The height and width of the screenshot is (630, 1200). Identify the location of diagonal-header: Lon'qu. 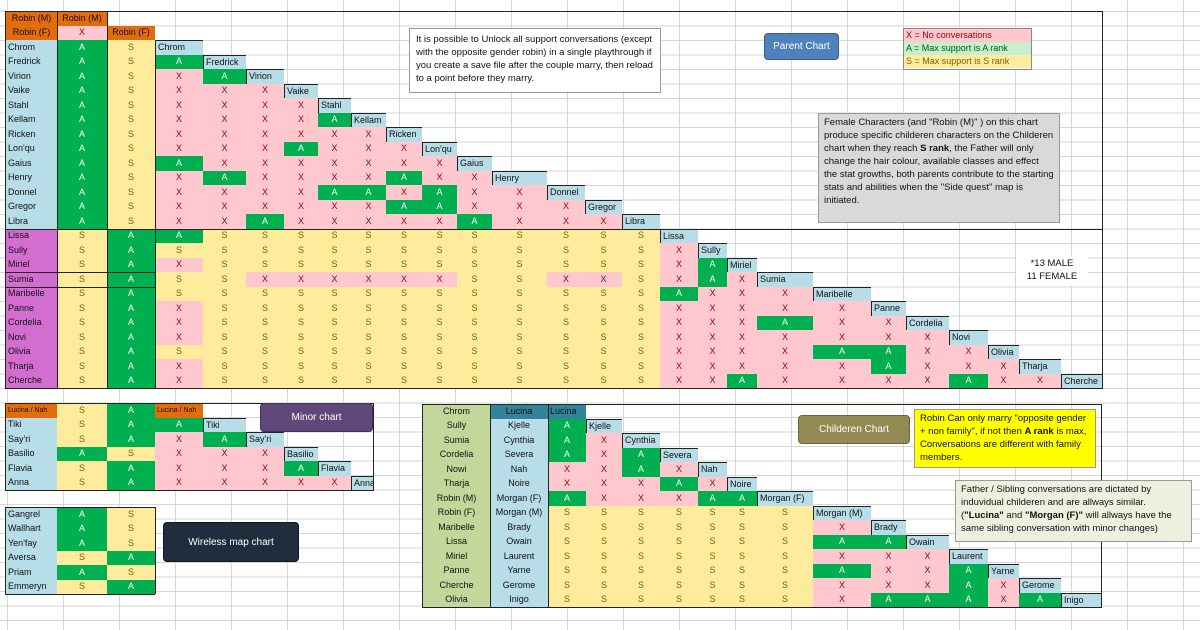
(439, 148).